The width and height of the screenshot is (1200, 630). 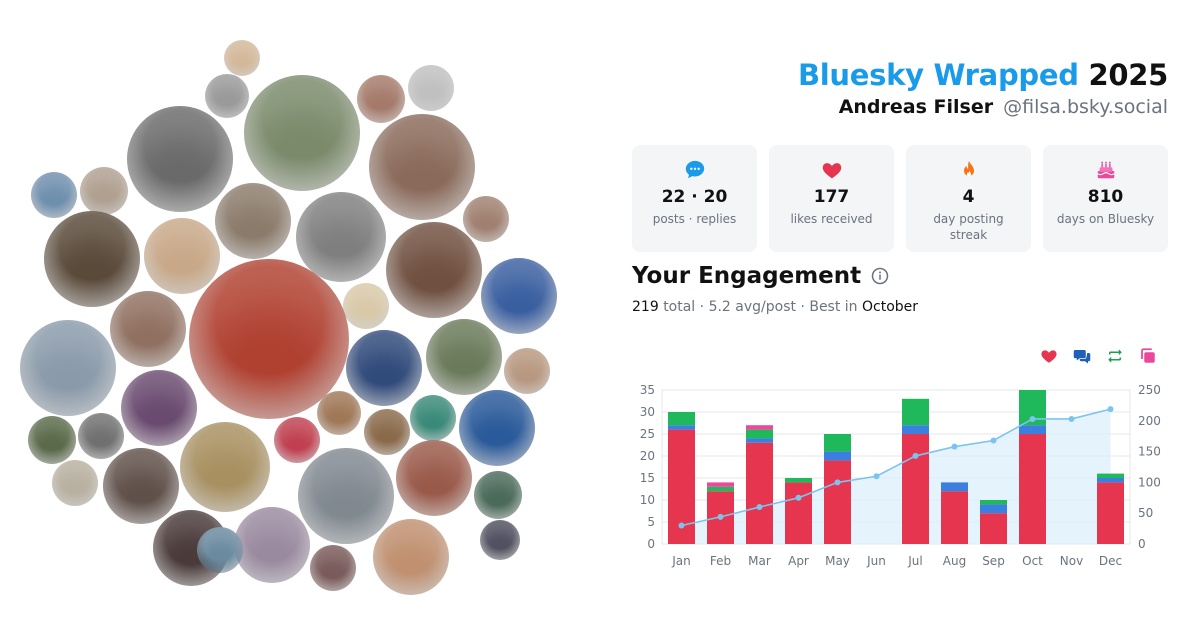 What do you see at coordinates (890, 307) in the screenshot?
I see `best-month: October` at bounding box center [890, 307].